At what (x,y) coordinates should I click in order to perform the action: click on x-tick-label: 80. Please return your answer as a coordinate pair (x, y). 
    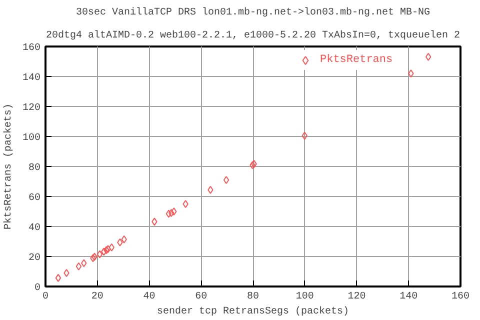
    Looking at the image, I should click on (253, 297).